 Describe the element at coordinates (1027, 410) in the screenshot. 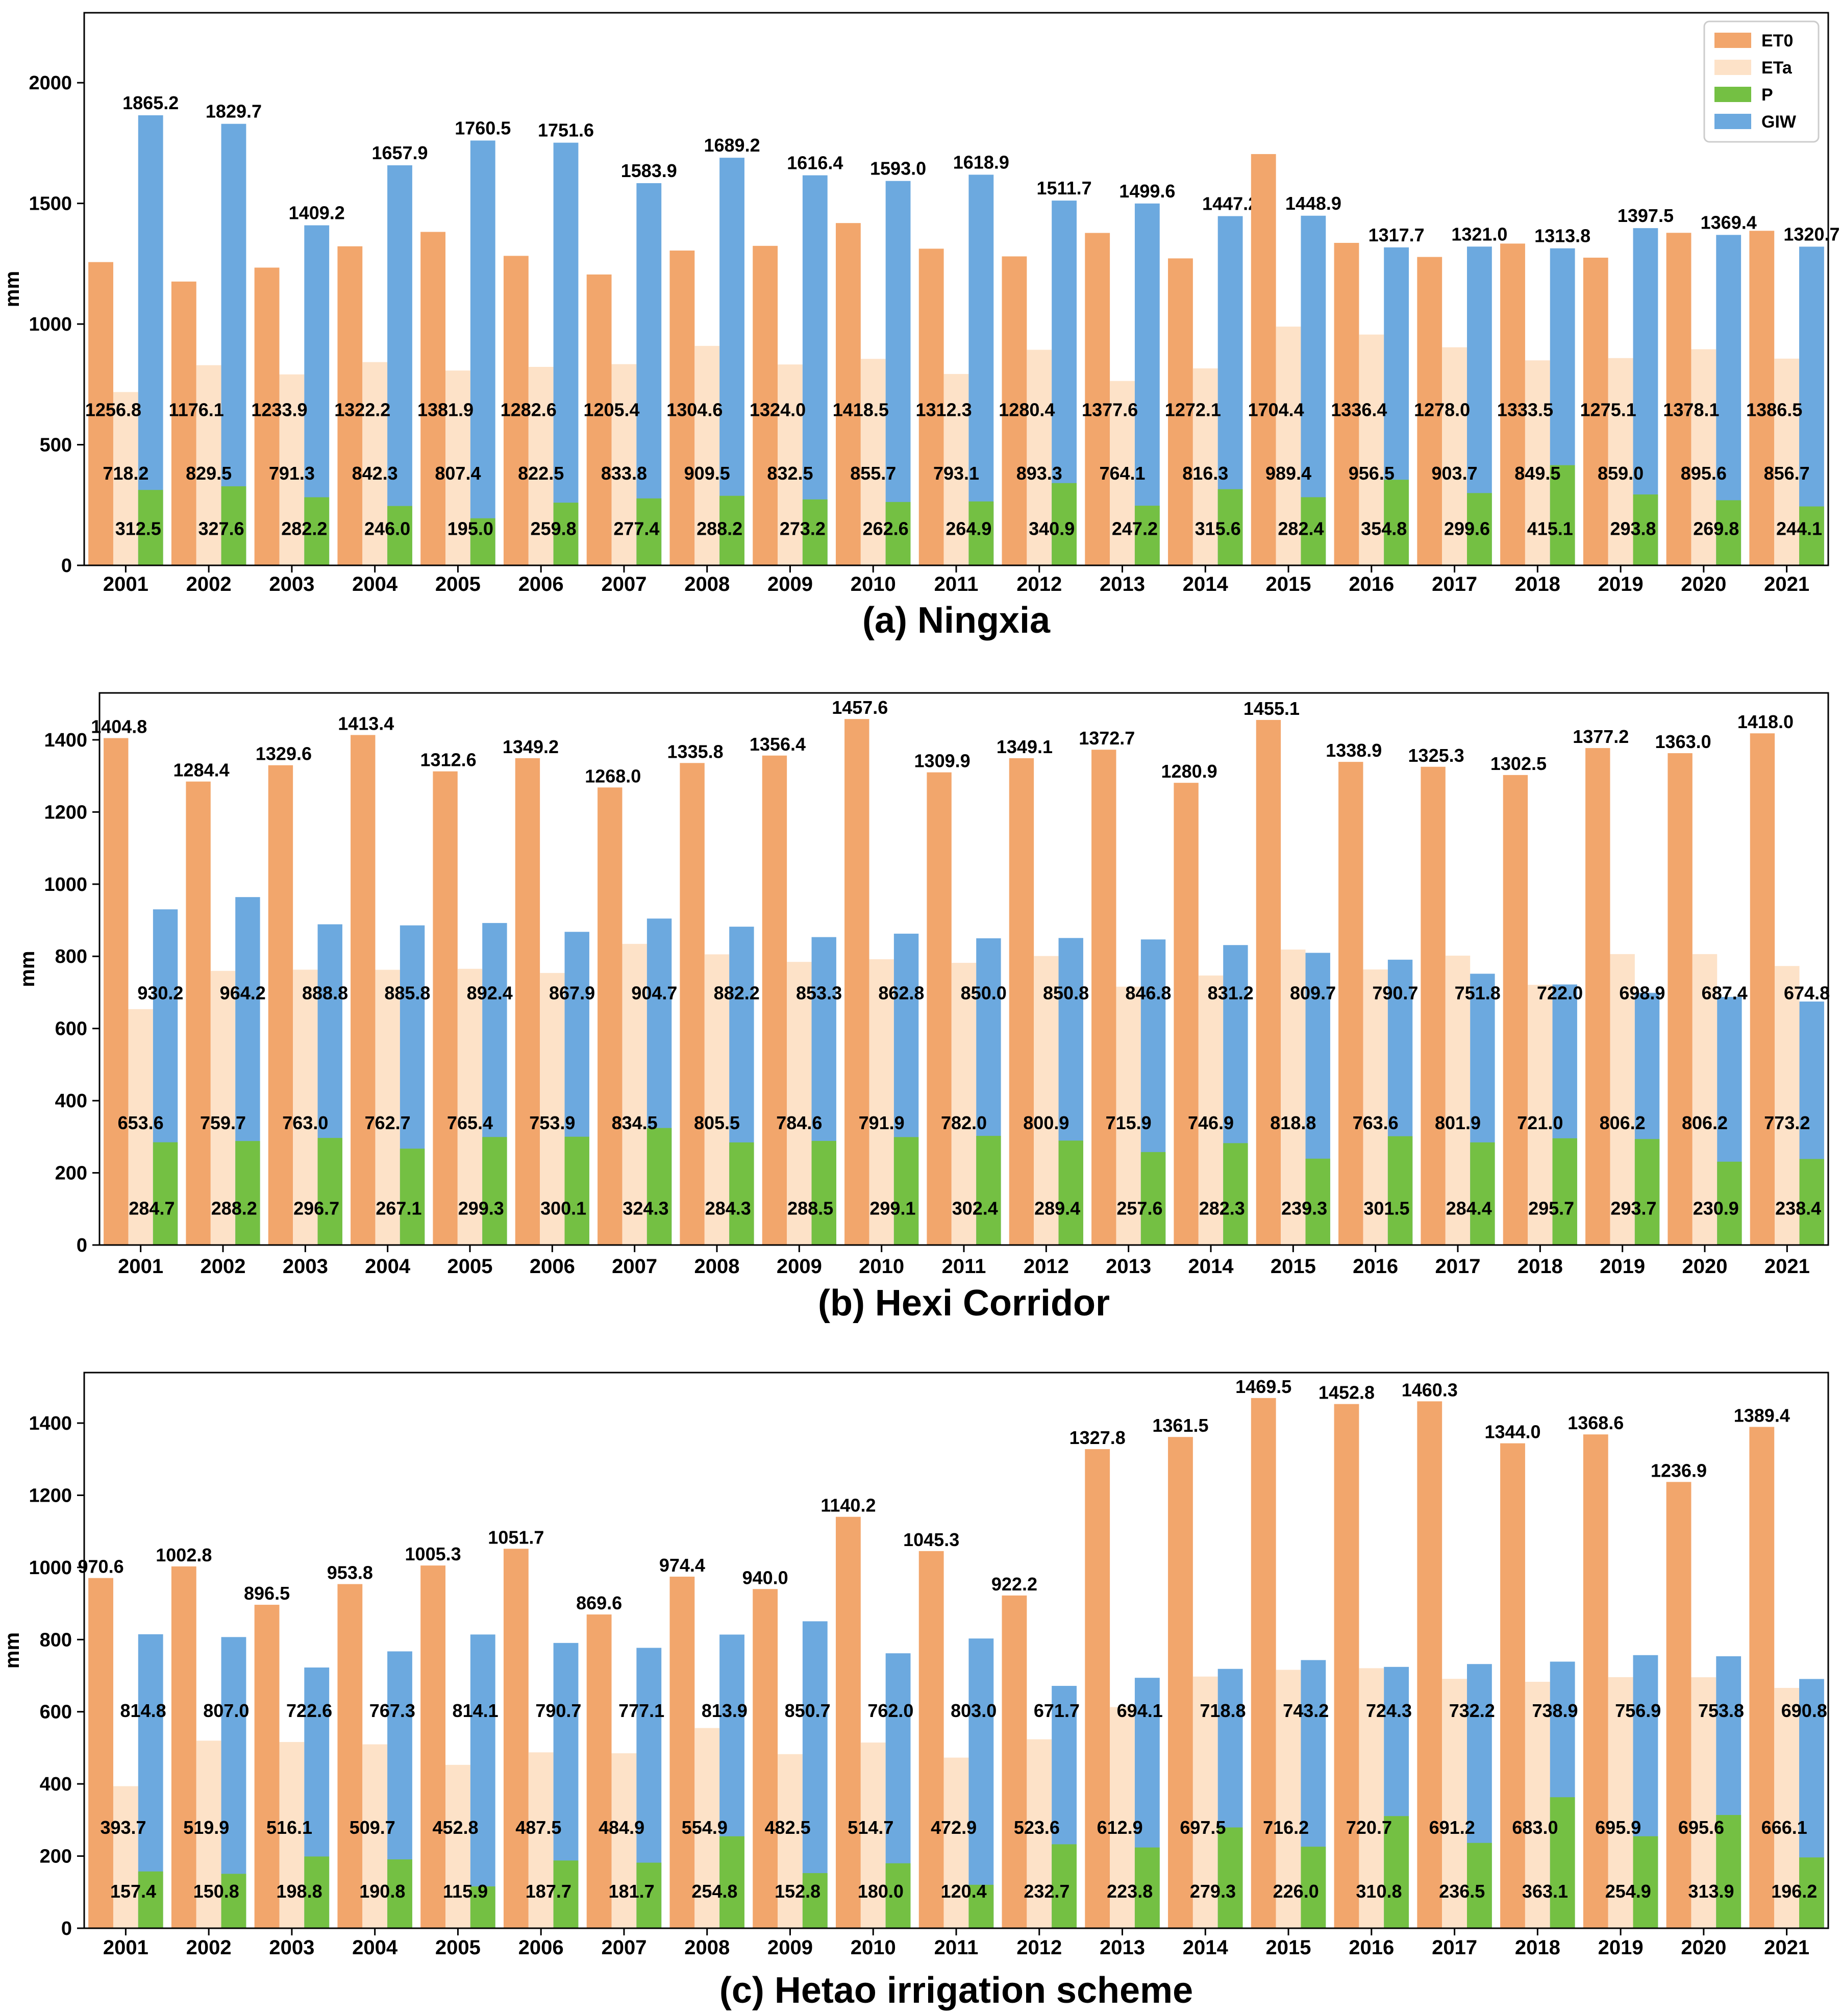

I see `label-et0-2012: 1280.4` at that location.